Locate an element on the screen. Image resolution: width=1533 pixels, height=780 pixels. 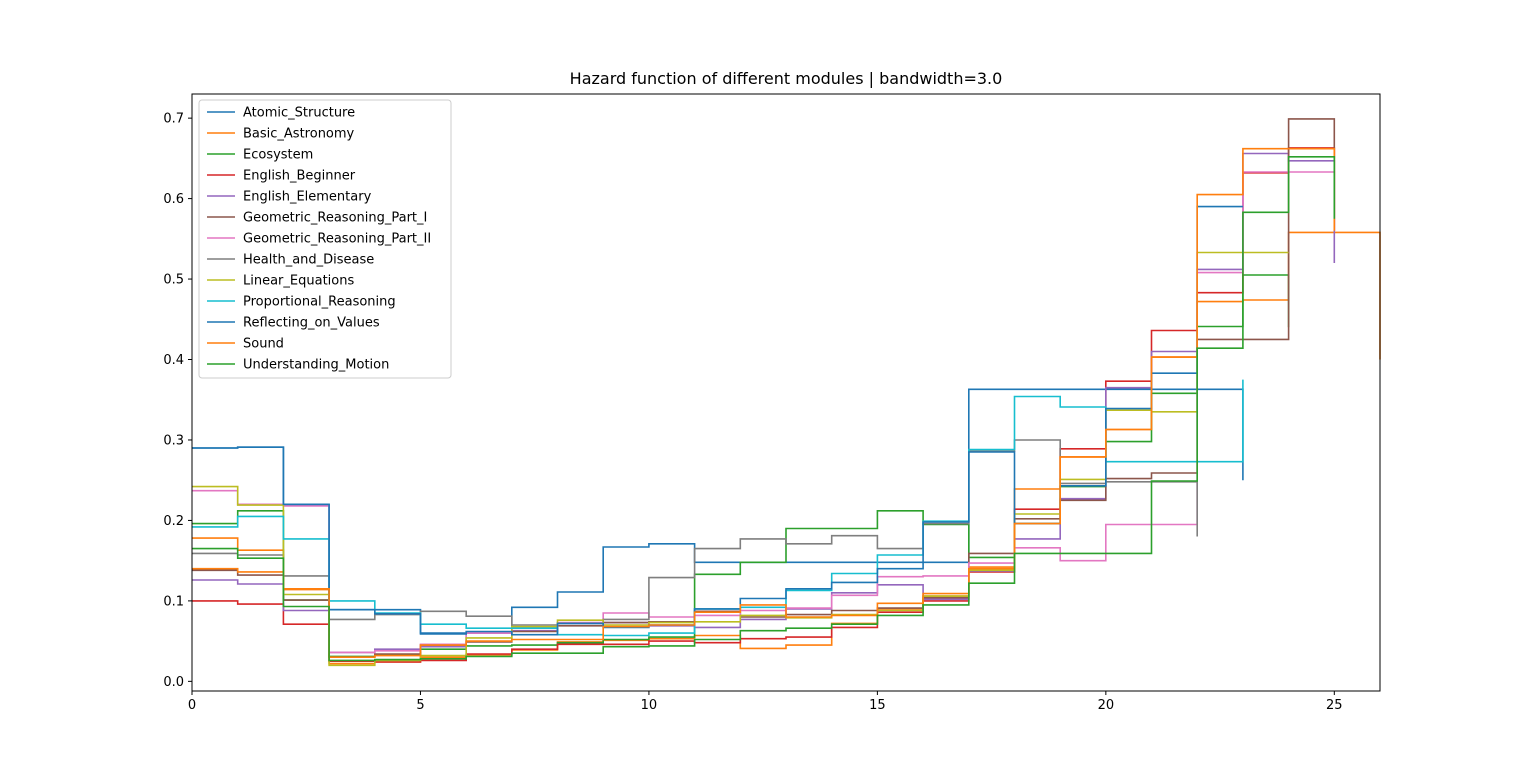
legend-label-0: Atomic_Structure is located at coordinates (299, 113).